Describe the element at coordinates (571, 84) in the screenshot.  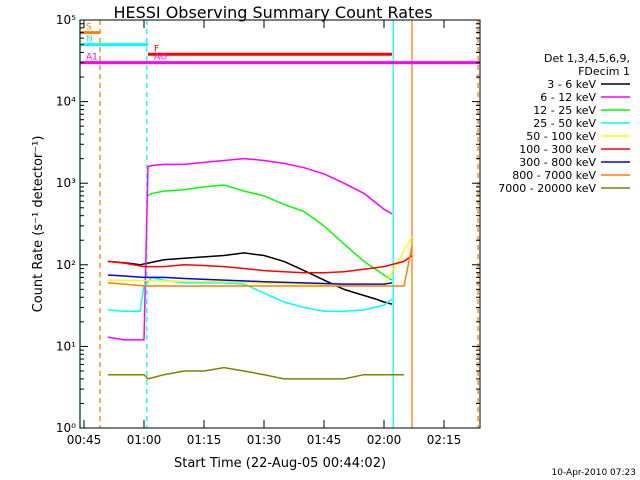
I see `legend-label-0: 3 - 6 keV` at that location.